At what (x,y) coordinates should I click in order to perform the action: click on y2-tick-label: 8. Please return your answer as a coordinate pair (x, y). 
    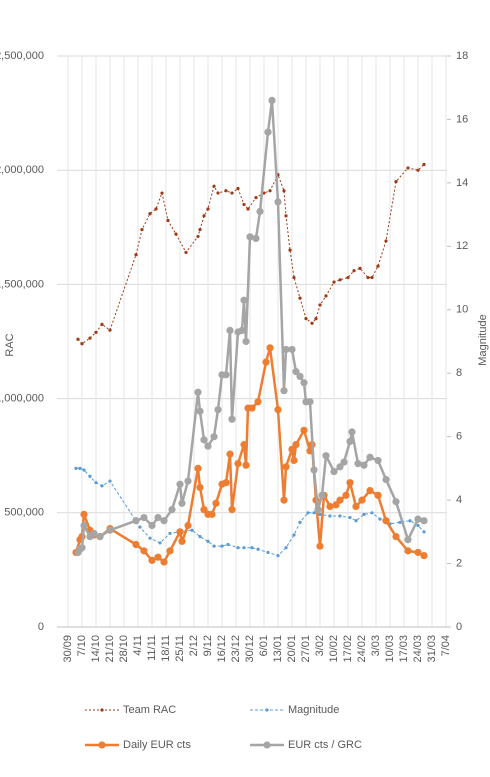
    Looking at the image, I should click on (459, 373).